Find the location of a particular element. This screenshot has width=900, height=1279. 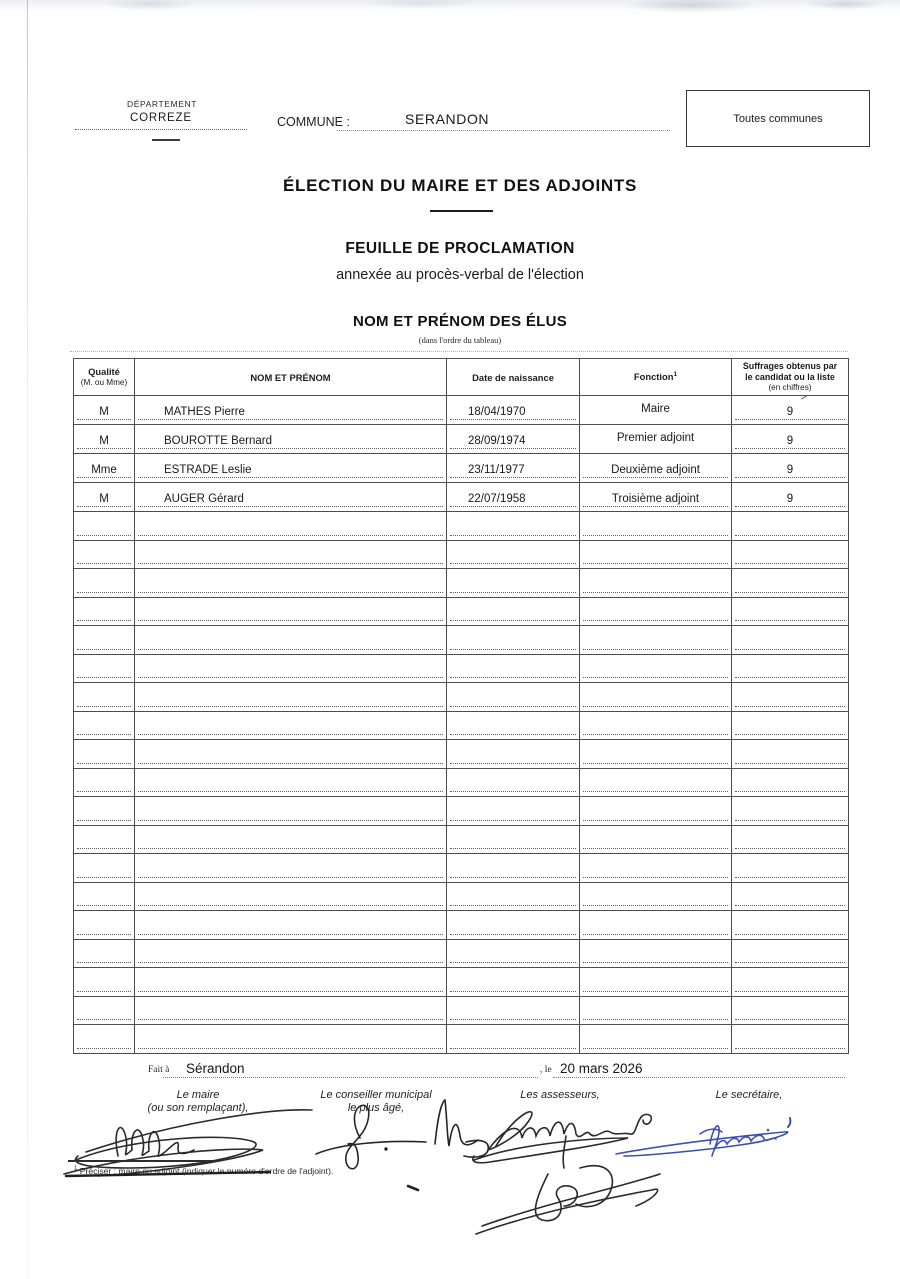

commune-dotted-line is located at coordinates (503, 130).